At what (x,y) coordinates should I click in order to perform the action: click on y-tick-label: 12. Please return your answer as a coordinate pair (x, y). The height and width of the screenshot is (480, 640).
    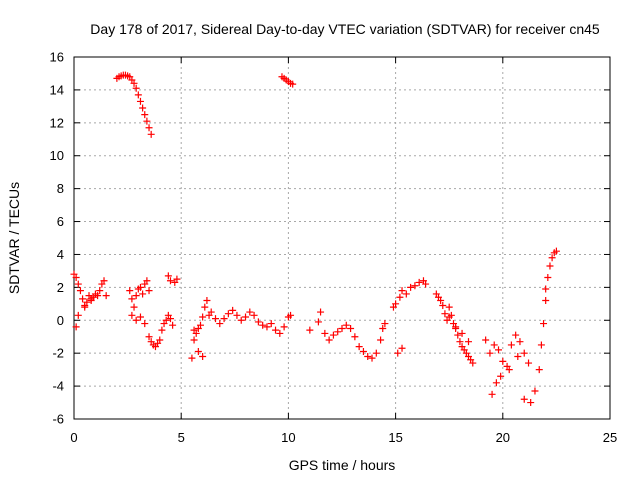
    Looking at the image, I should click on (57, 122).